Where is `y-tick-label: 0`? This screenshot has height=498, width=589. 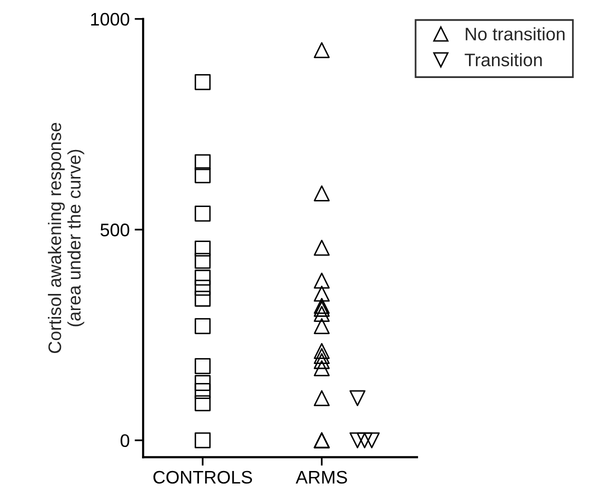
y-tick-label: 0 is located at coordinates (125, 441).